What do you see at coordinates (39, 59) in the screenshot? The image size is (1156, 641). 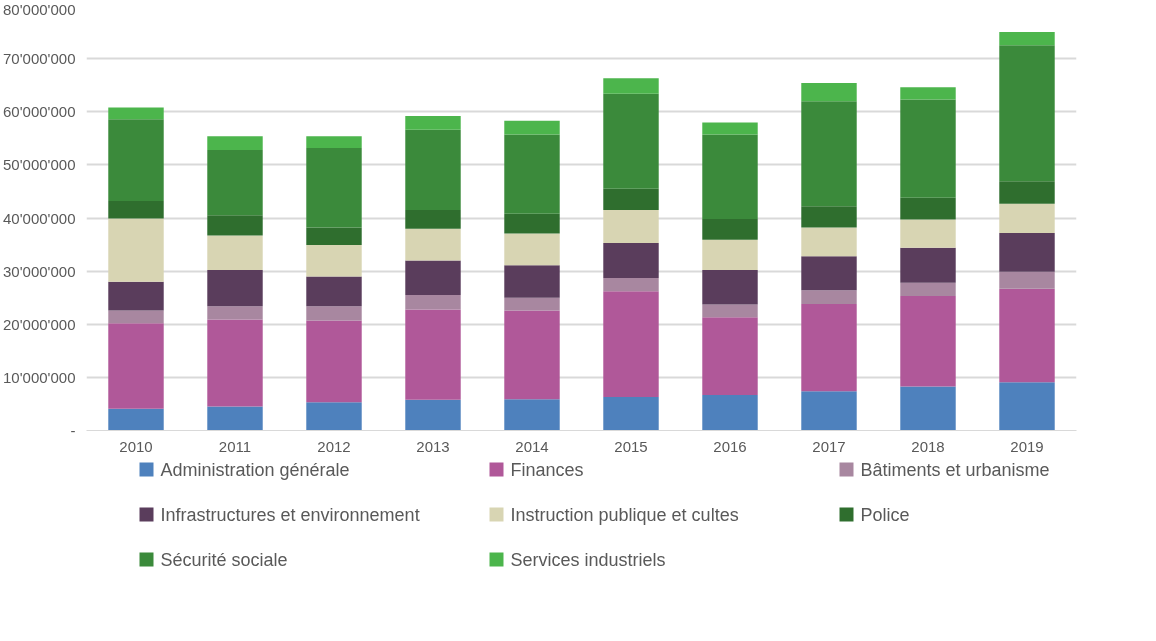 I see `y-tick-label: 70'000'000` at bounding box center [39, 59].